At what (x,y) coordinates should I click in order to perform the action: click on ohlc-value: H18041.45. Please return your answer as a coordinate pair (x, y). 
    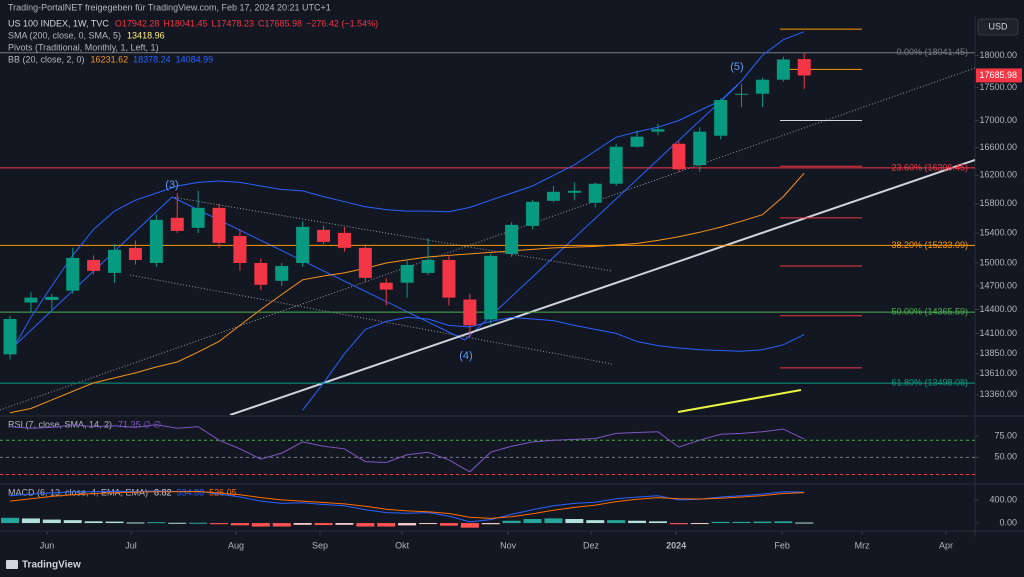
    Looking at the image, I should click on (185, 23).